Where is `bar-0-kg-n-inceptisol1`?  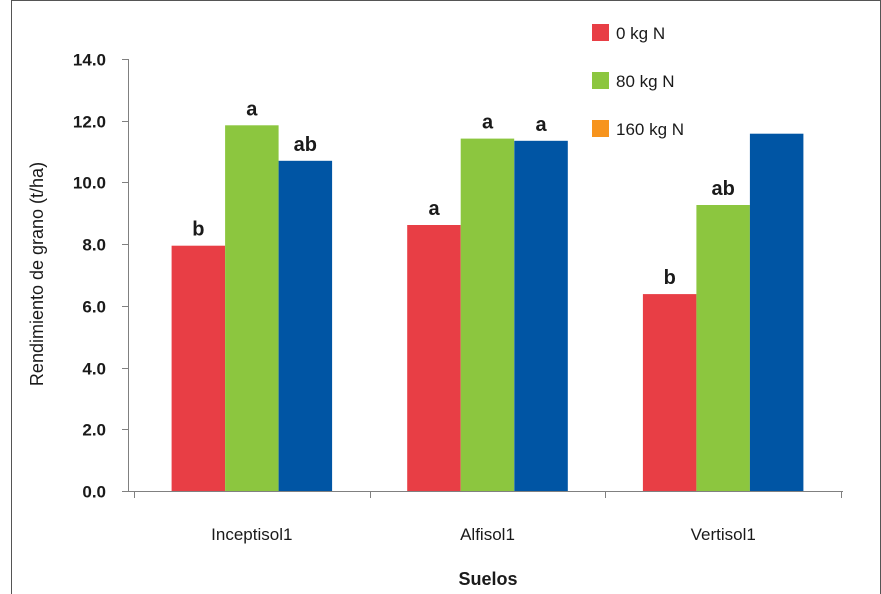 bar-0-kg-n-inceptisol1 is located at coordinates (198, 368).